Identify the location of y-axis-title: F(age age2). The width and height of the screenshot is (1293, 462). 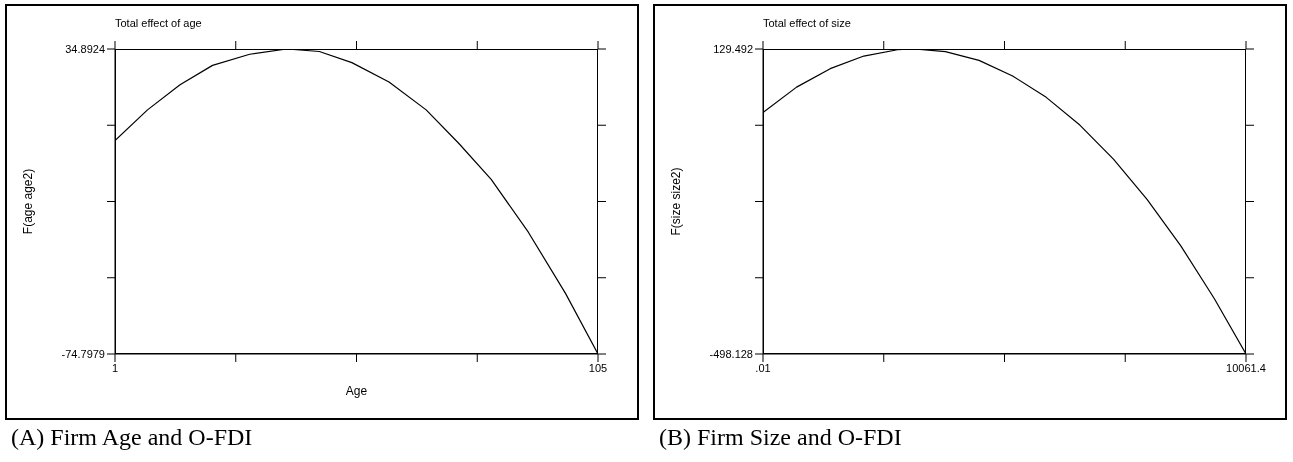
(28, 201).